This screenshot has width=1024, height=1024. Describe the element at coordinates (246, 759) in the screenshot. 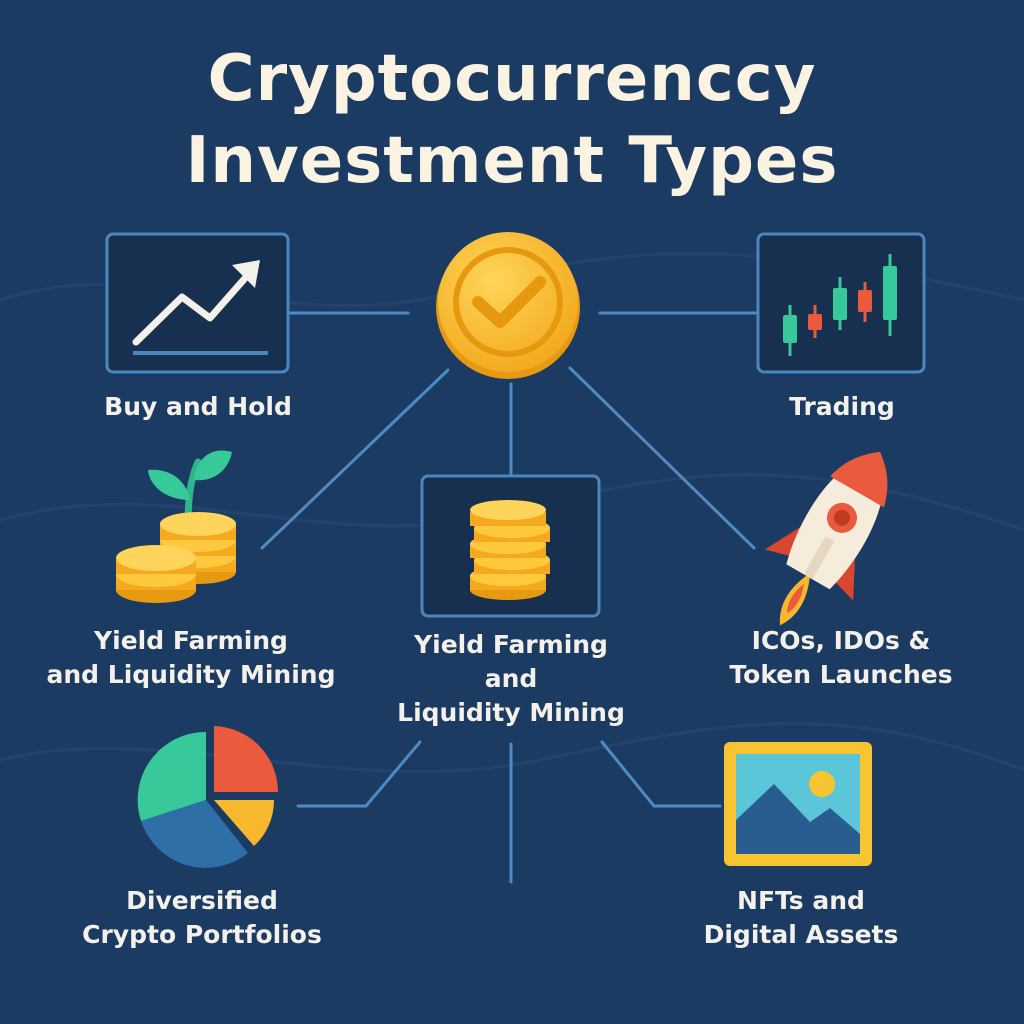

I see `pie-slice-red` at that location.